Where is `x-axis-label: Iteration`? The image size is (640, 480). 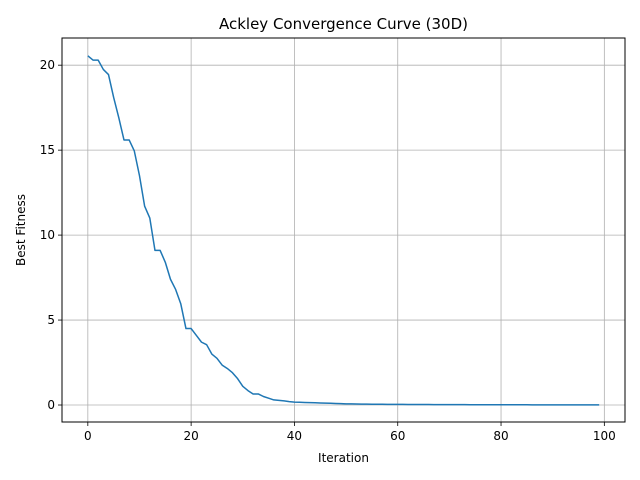
x-axis-label: Iteration is located at coordinates (343, 458).